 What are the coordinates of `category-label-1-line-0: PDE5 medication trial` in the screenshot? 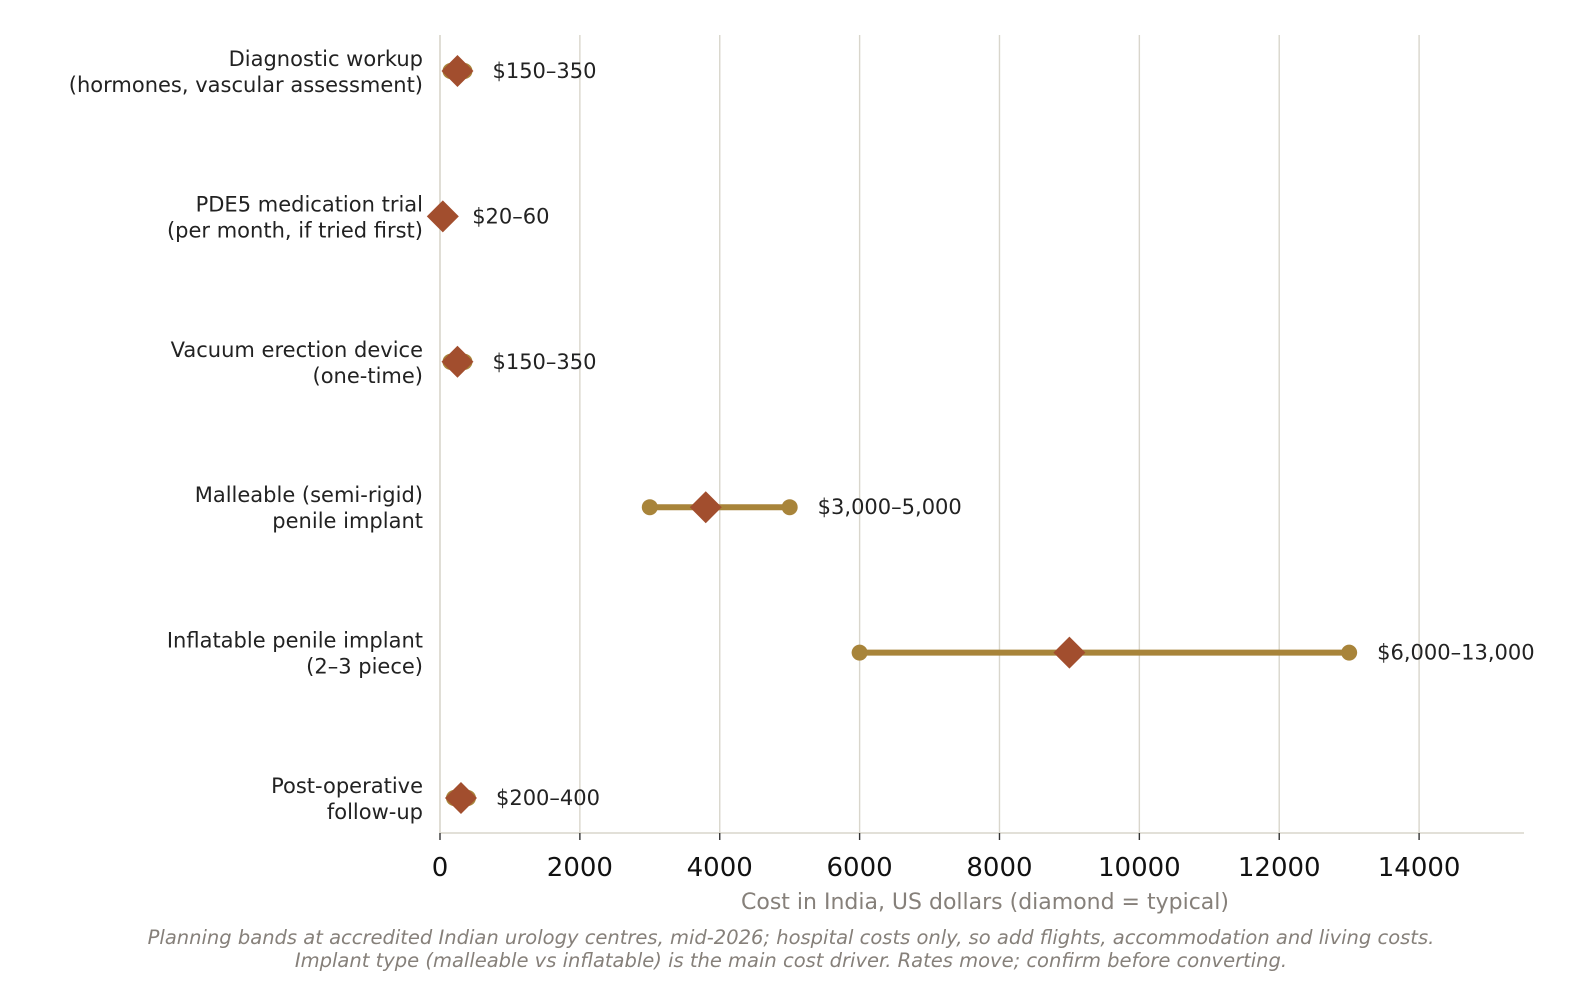 It's located at (309, 204).